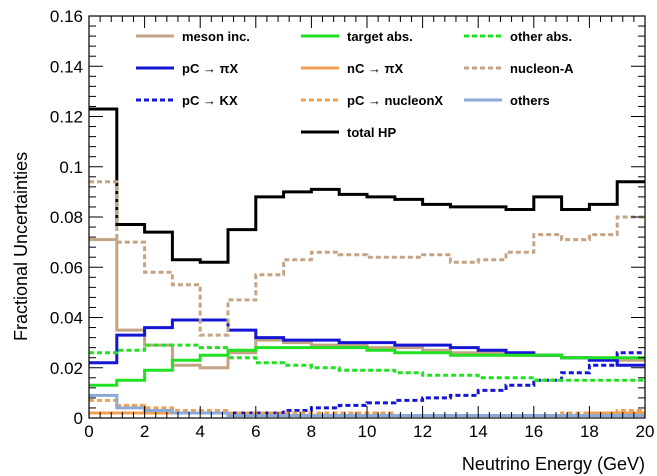 The height and width of the screenshot is (476, 657). I want to click on x-tick-label: 16, so click(533, 431).